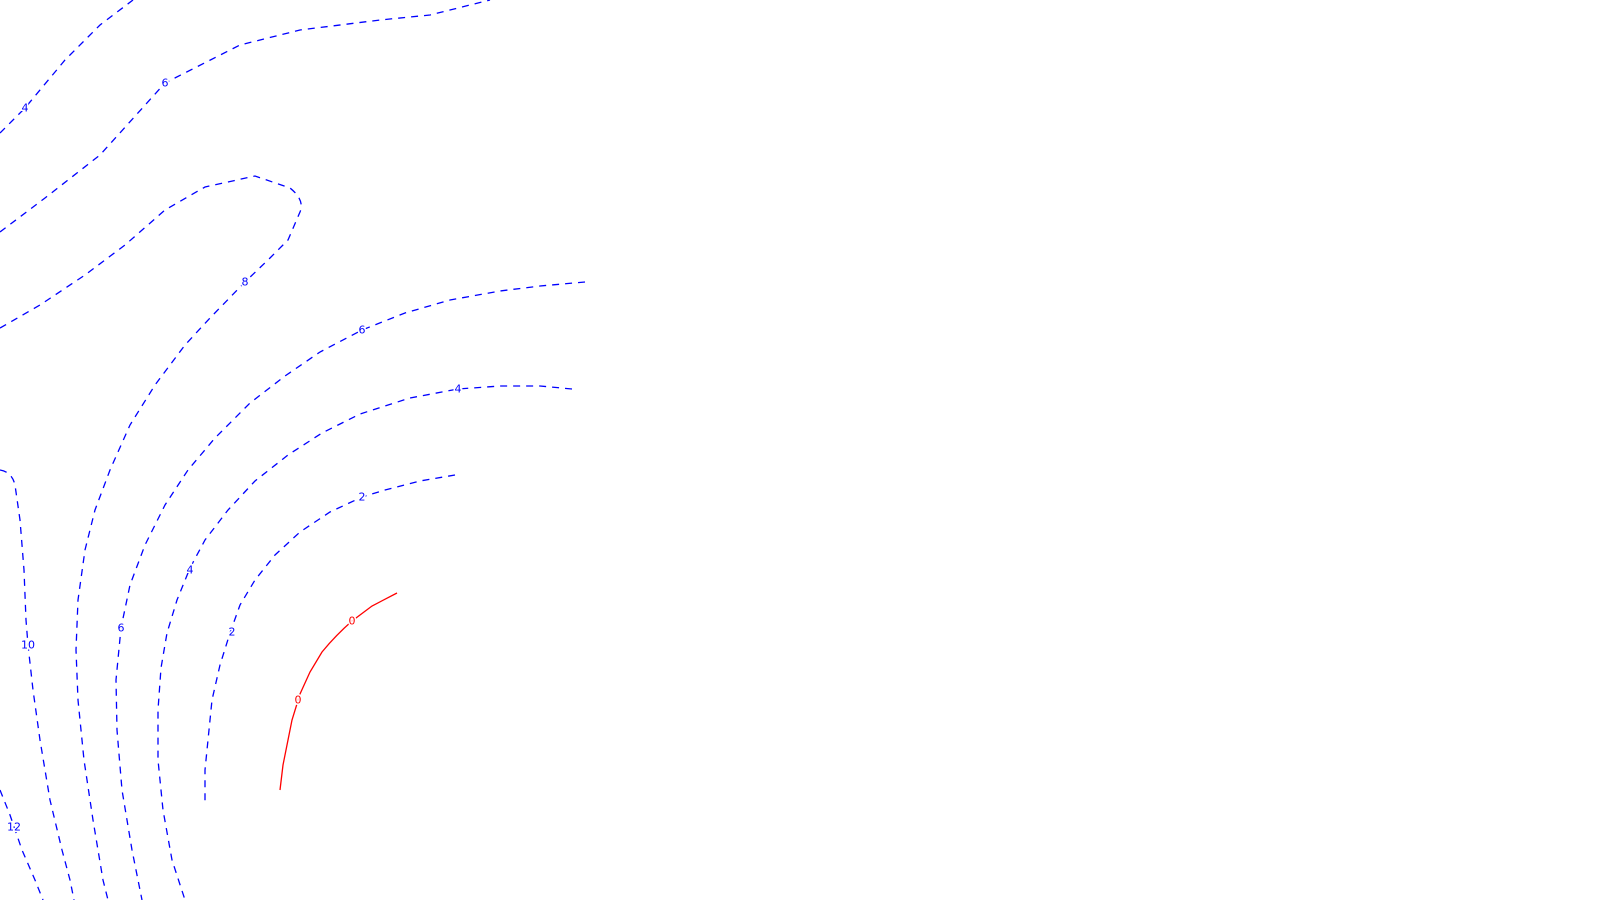 This screenshot has height=900, width=1600. I want to click on contour-line-4-top, so click(67, 67).